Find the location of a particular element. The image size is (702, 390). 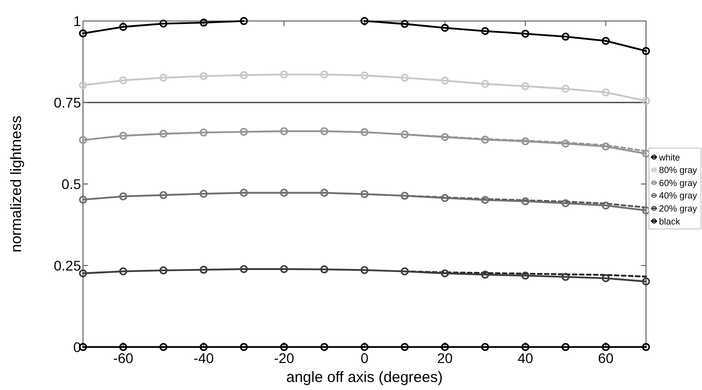

legend-label: 20% gray is located at coordinates (678, 208).